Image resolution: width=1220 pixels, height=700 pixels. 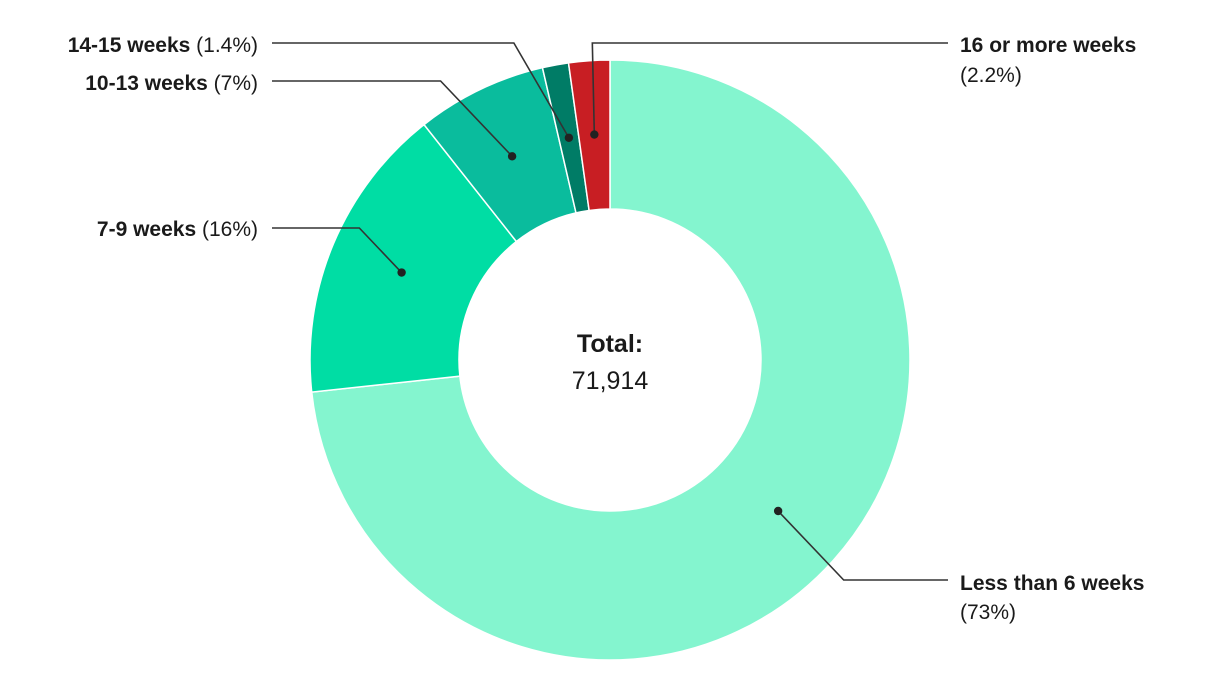 What do you see at coordinates (149, 83) in the screenshot?
I see `slice-label-name: 10-13 weeks` at bounding box center [149, 83].